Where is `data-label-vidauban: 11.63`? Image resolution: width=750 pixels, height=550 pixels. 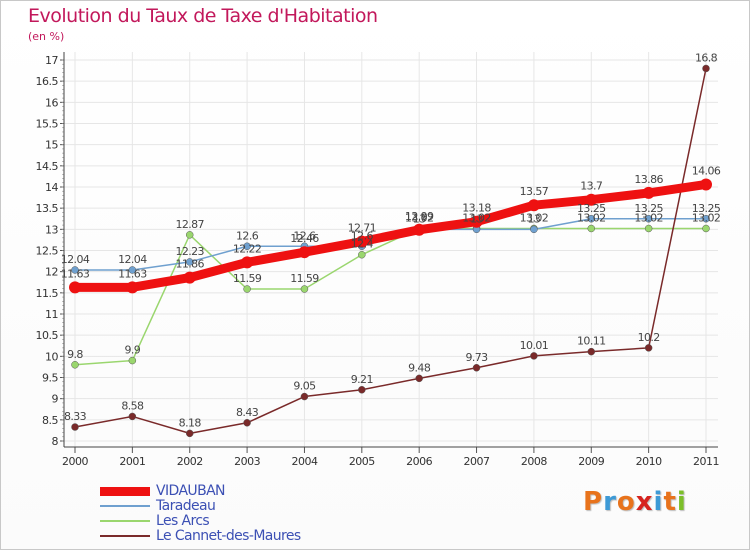
data-label-vidauban: 11.63 is located at coordinates (132, 273).